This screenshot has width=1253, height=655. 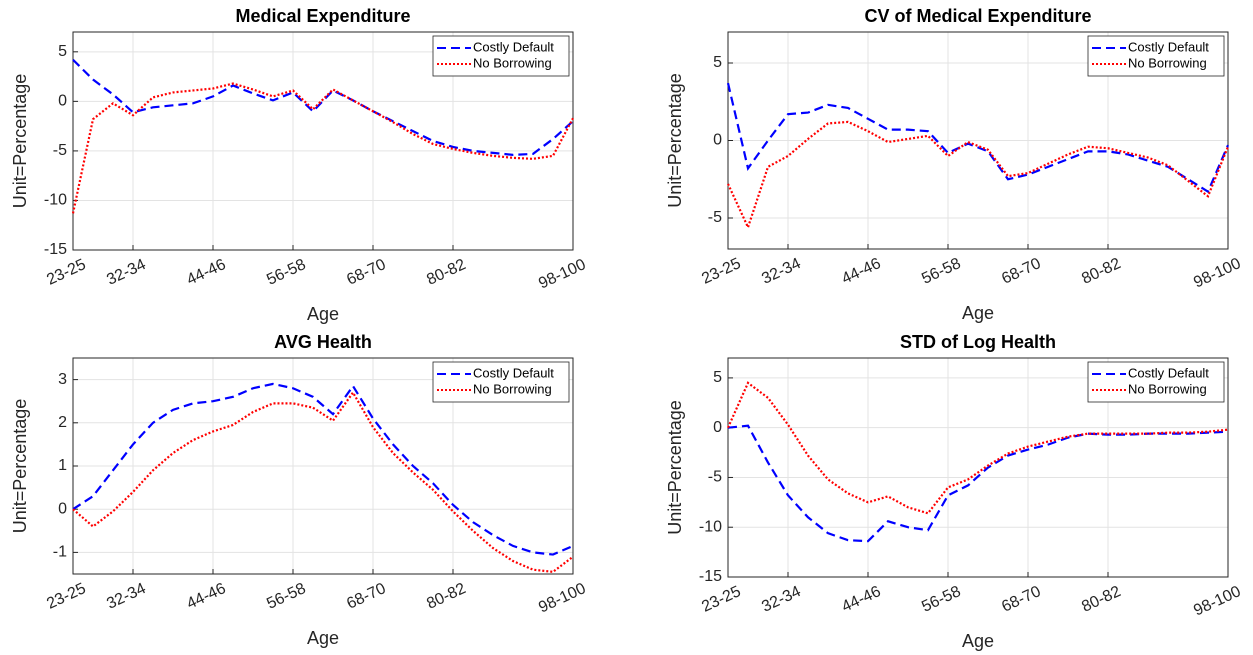 What do you see at coordinates (60, 552) in the screenshot?
I see `y-tick-label: -1` at bounding box center [60, 552].